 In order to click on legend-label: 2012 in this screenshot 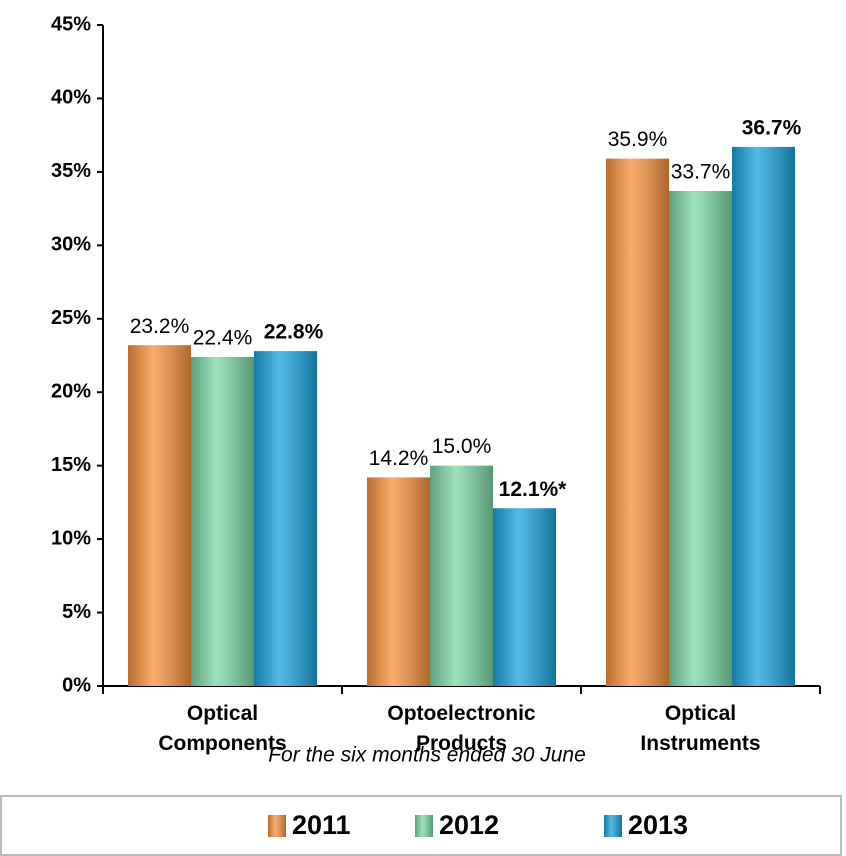, I will do `click(469, 825)`.